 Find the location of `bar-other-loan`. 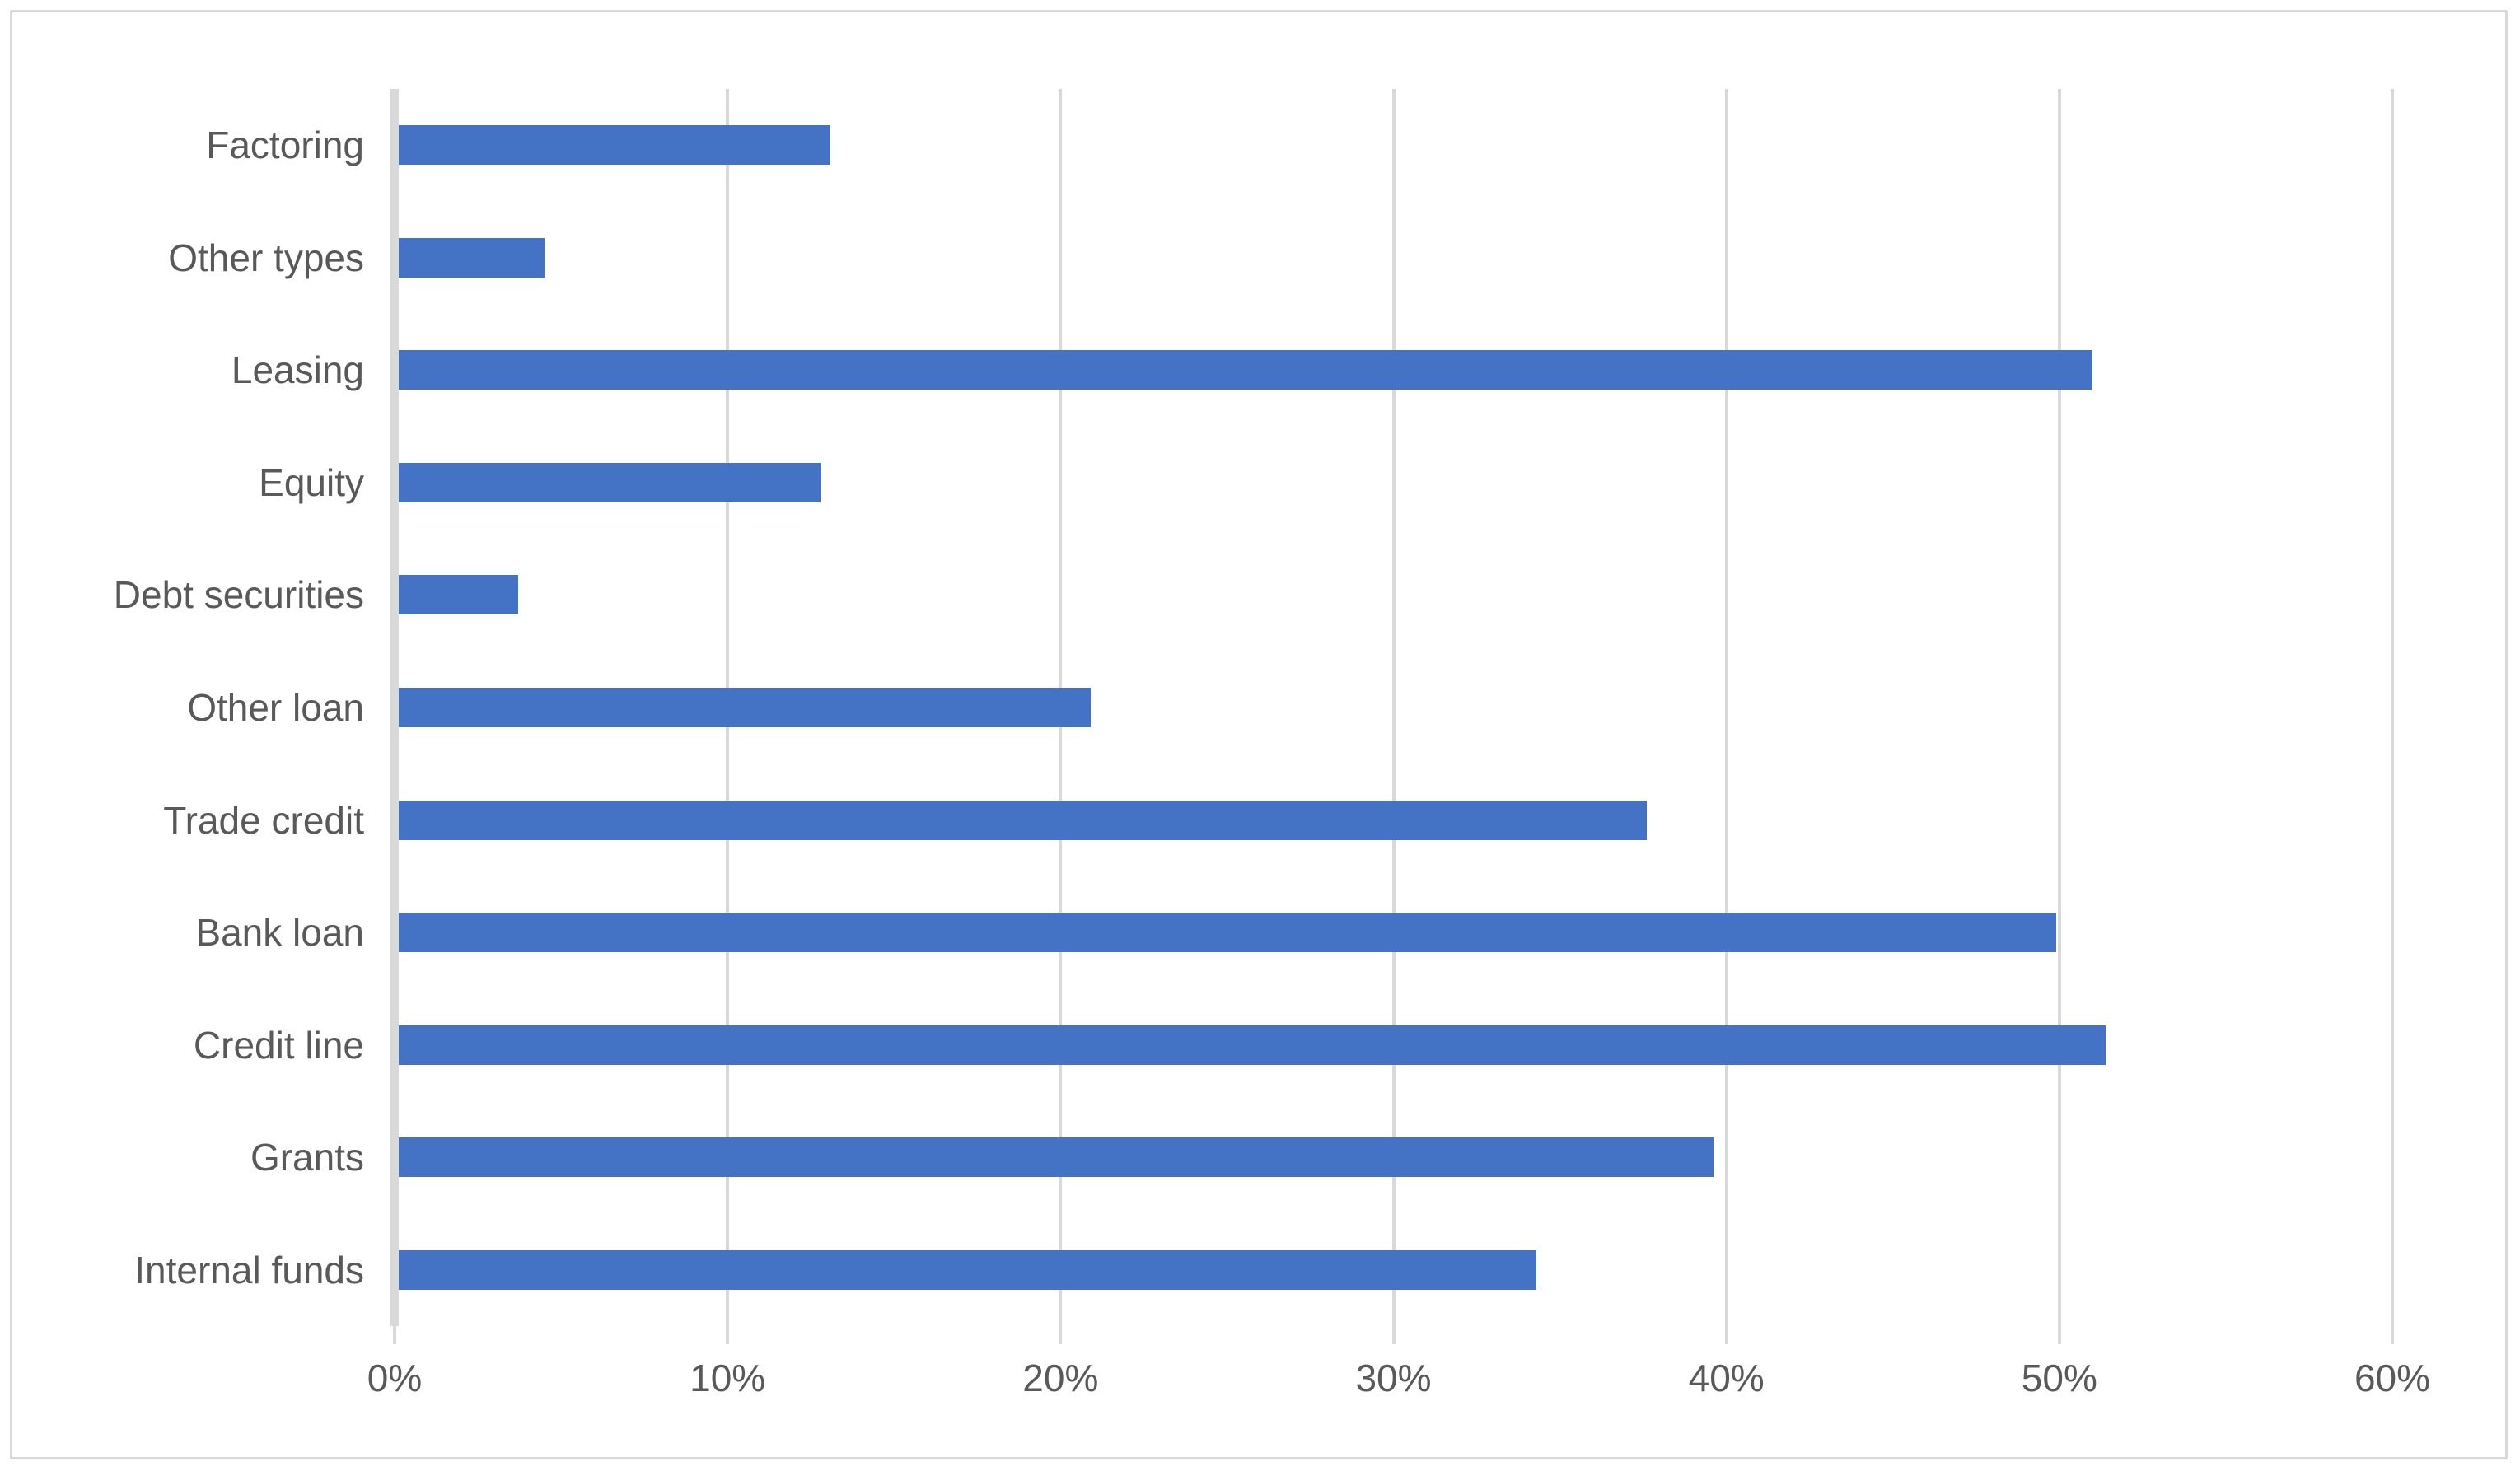

bar-other-loan is located at coordinates (745, 707).